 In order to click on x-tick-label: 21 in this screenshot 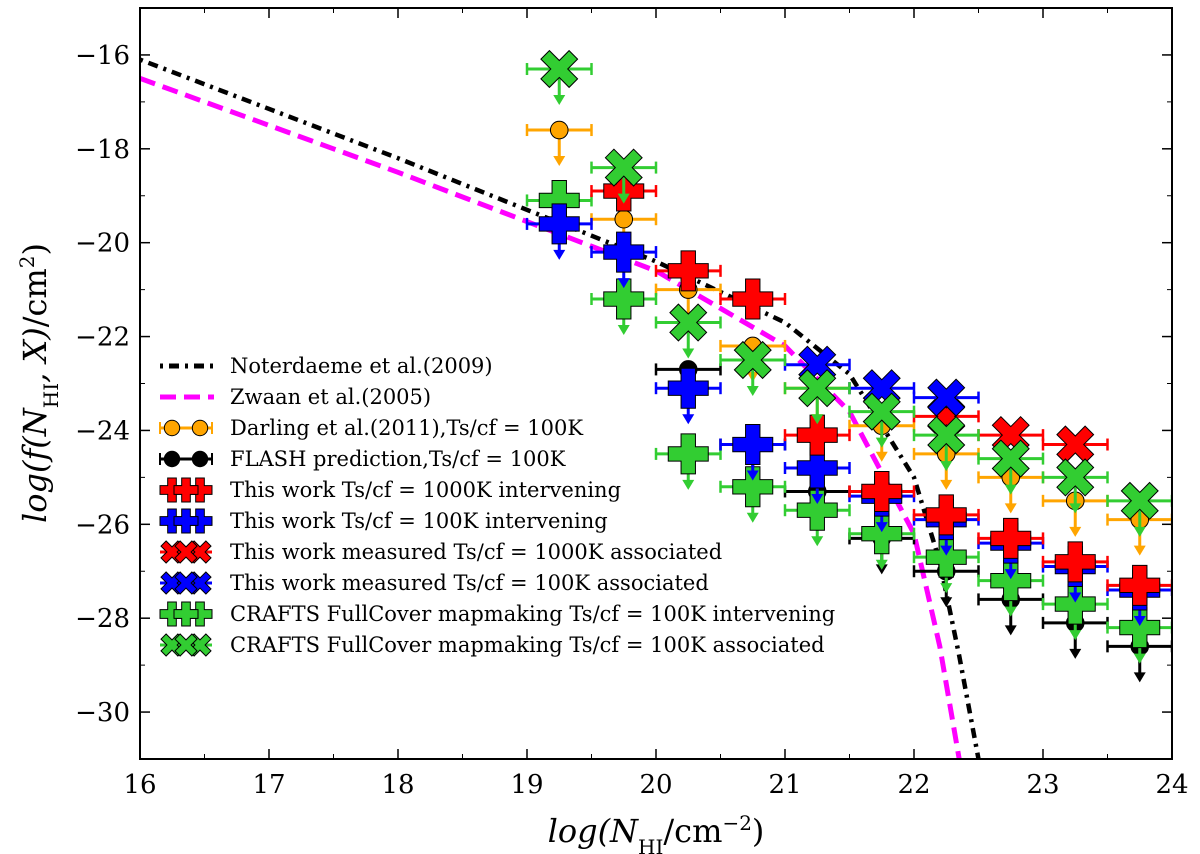, I will do `click(784, 785)`.